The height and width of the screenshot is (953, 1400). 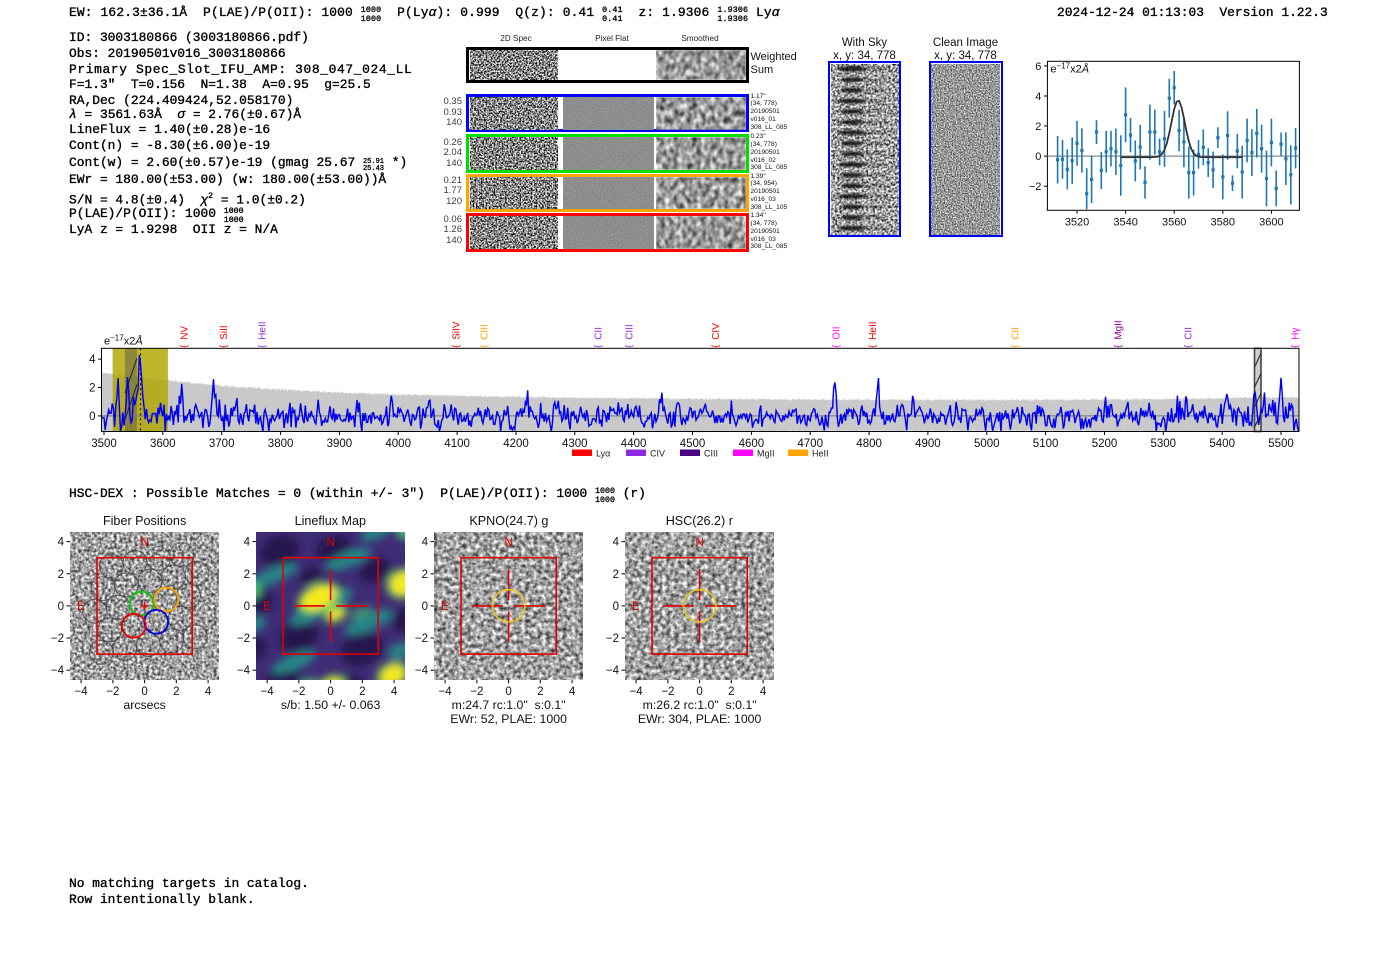 I want to click on svg-text: 3560, so click(x=1174, y=222).